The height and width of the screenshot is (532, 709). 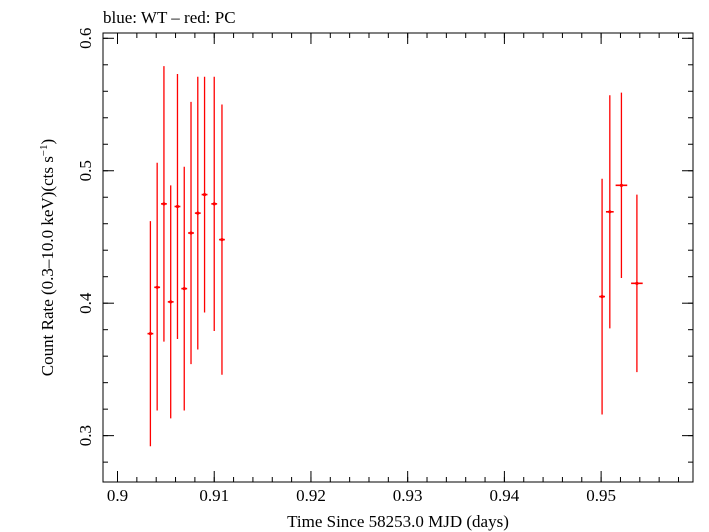 I want to click on y-tick-label: 0.6, so click(x=85, y=38).